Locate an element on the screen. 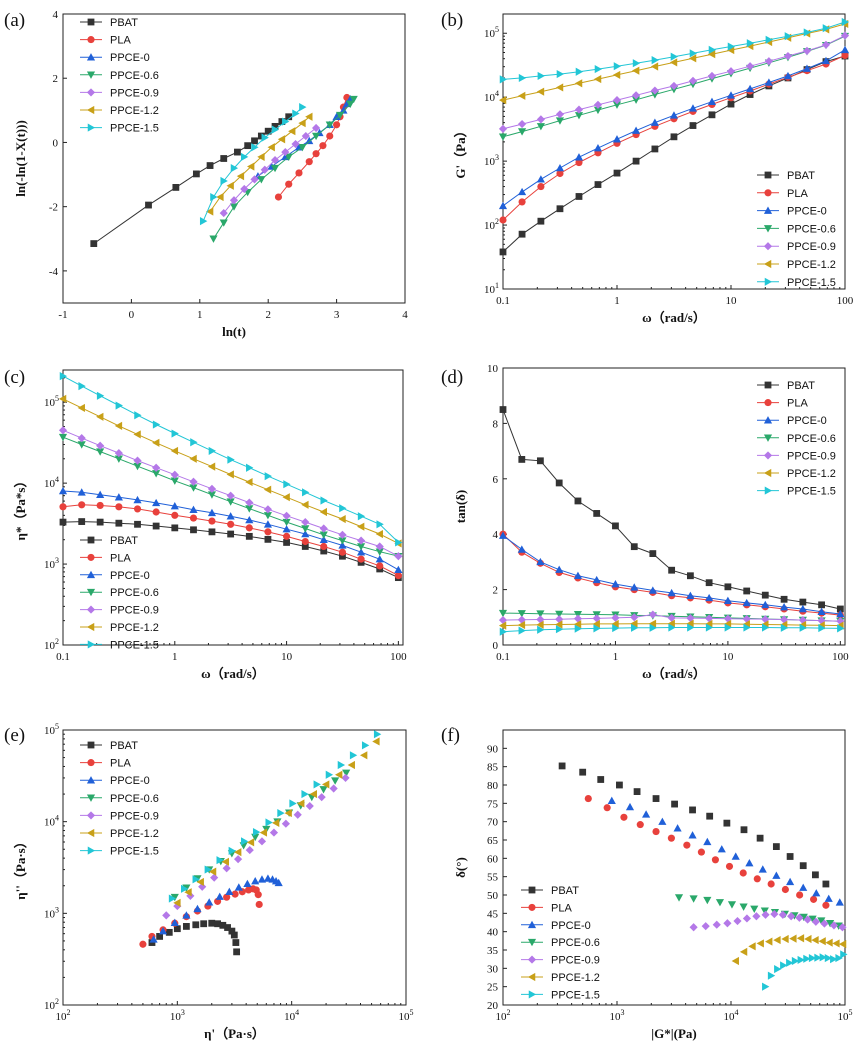 This screenshot has width=865, height=1059. legend-item: PBAT is located at coordinates (550, 891).